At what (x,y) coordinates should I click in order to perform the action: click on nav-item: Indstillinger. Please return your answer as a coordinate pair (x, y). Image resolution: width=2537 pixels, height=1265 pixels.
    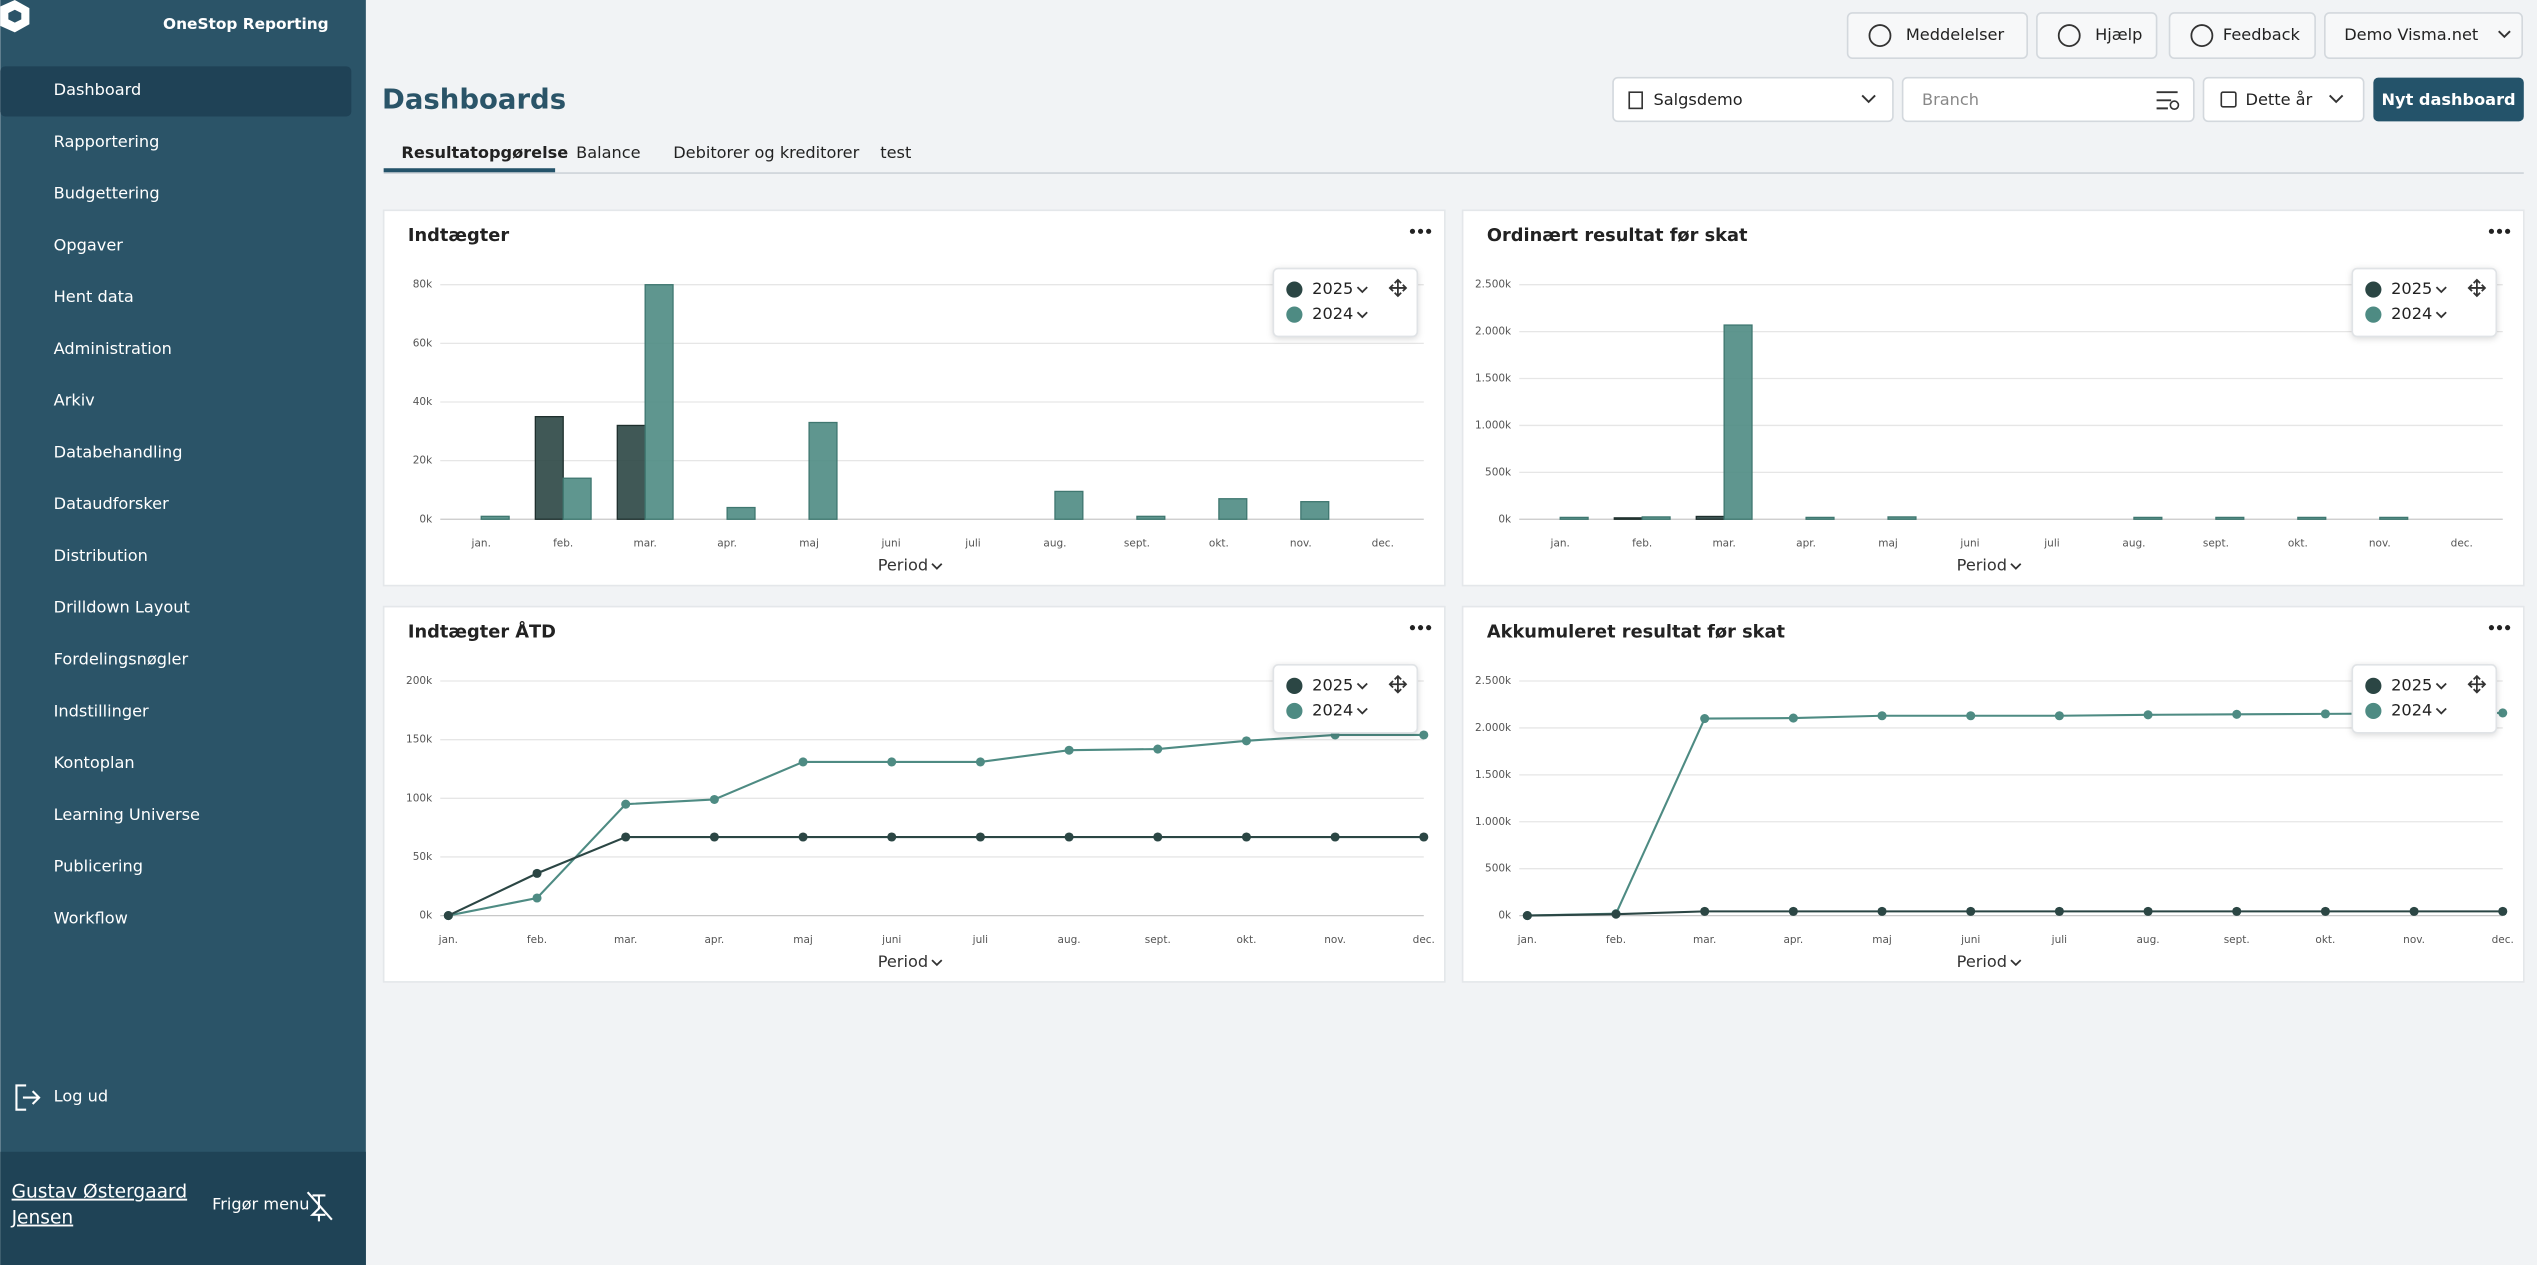
    Looking at the image, I should click on (101, 710).